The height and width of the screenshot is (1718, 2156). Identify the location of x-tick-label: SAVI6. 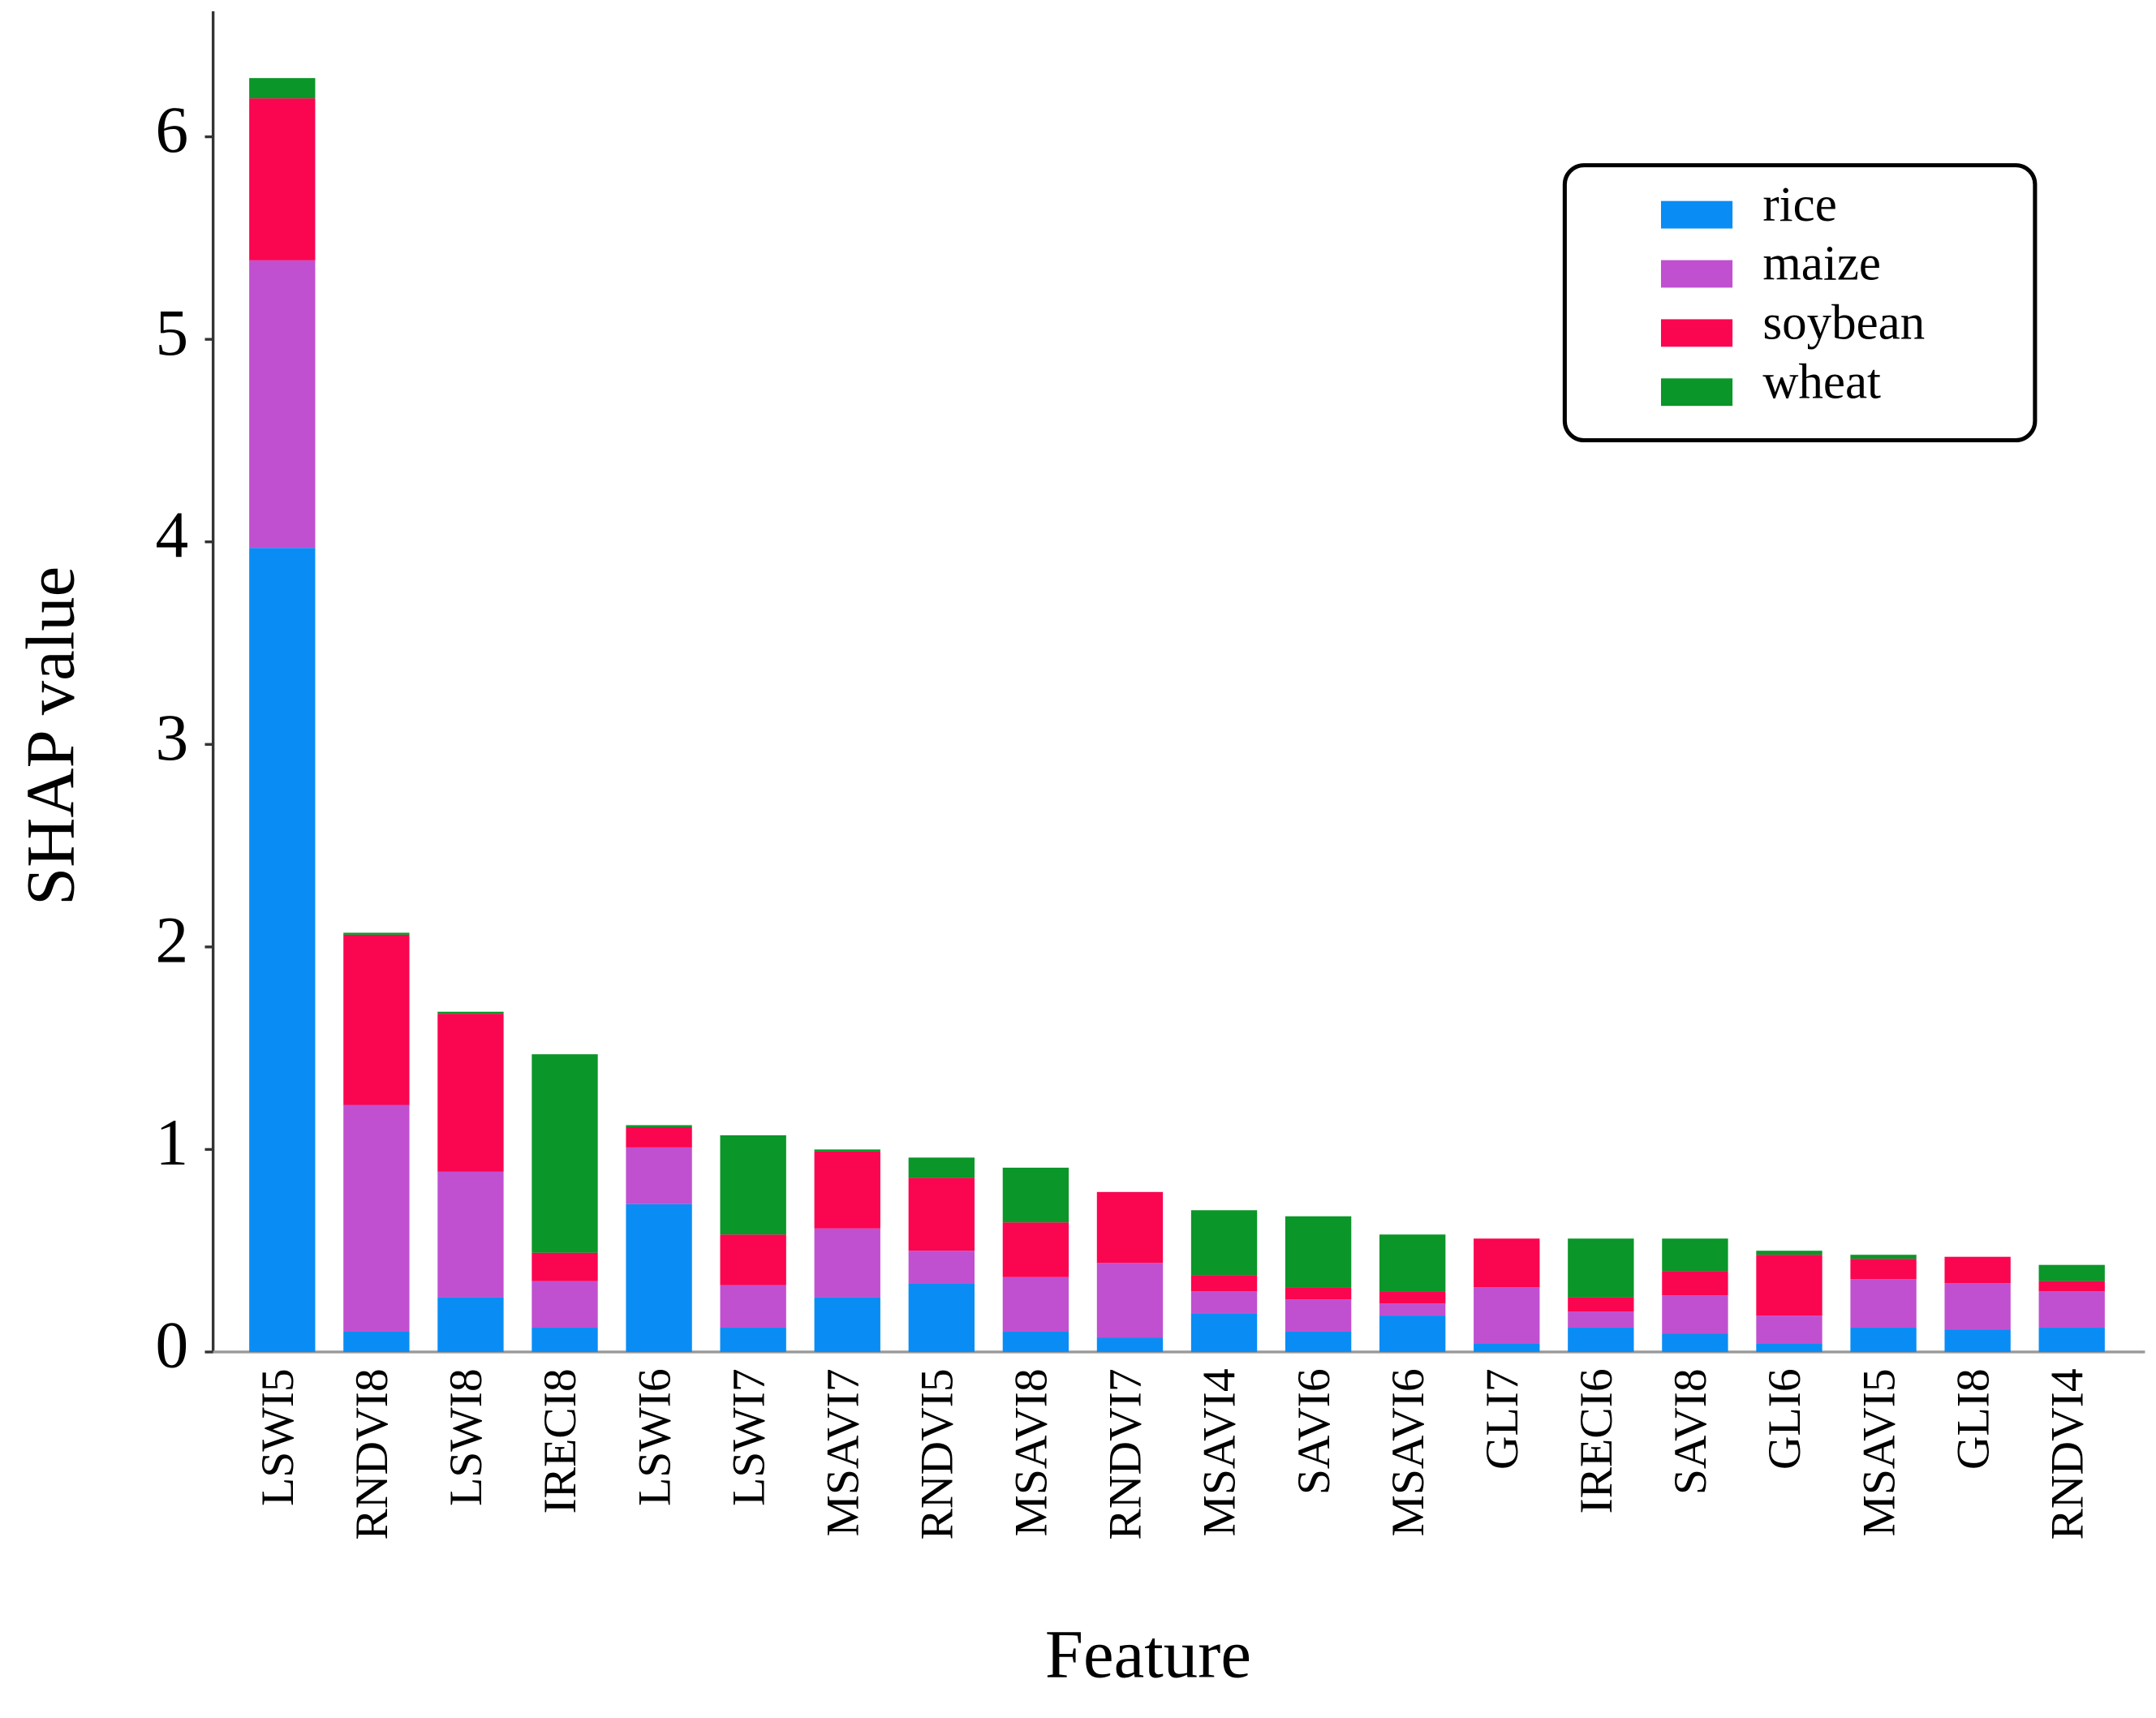
(1314, 1431).